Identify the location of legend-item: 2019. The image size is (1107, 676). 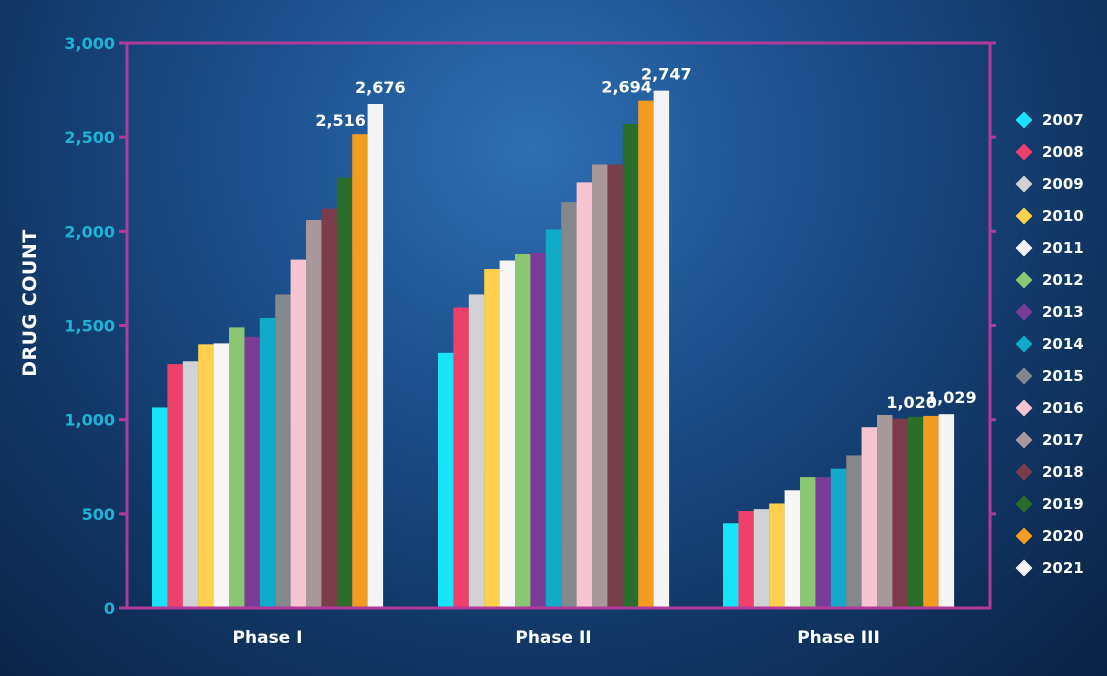
(1049, 504).